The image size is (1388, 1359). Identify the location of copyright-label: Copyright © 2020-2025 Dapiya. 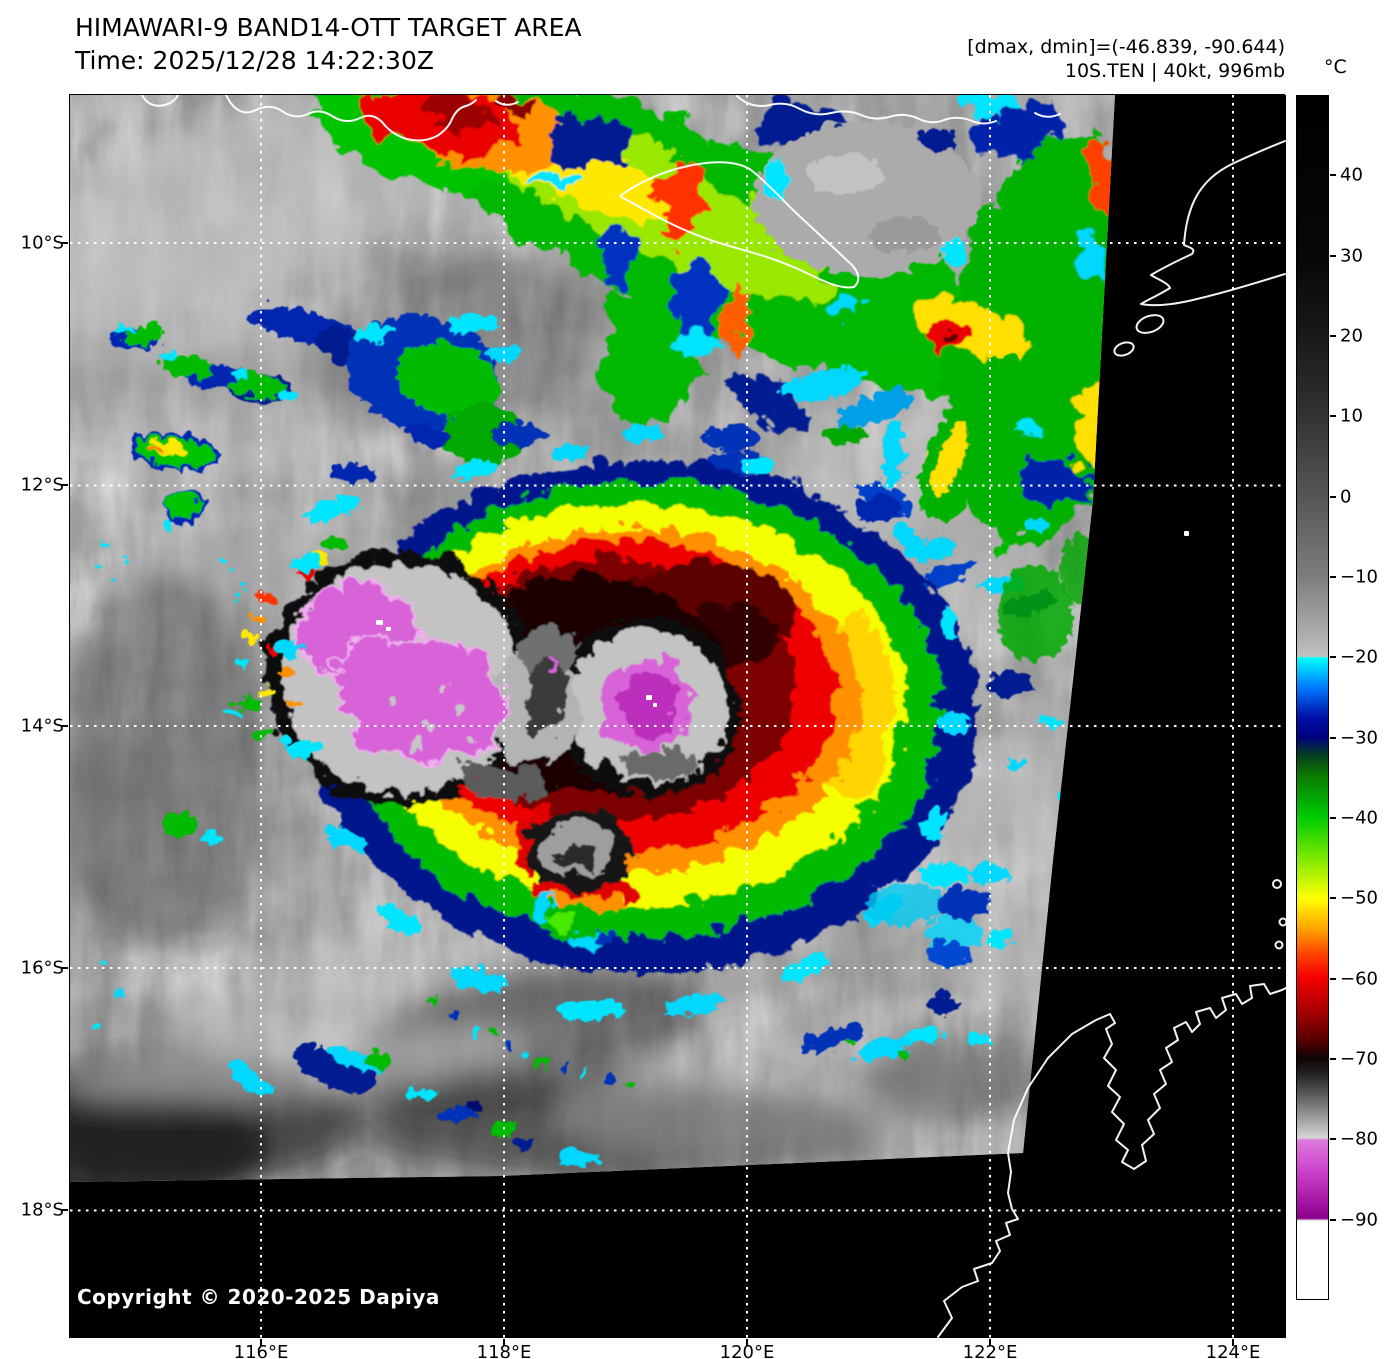
(258, 1297).